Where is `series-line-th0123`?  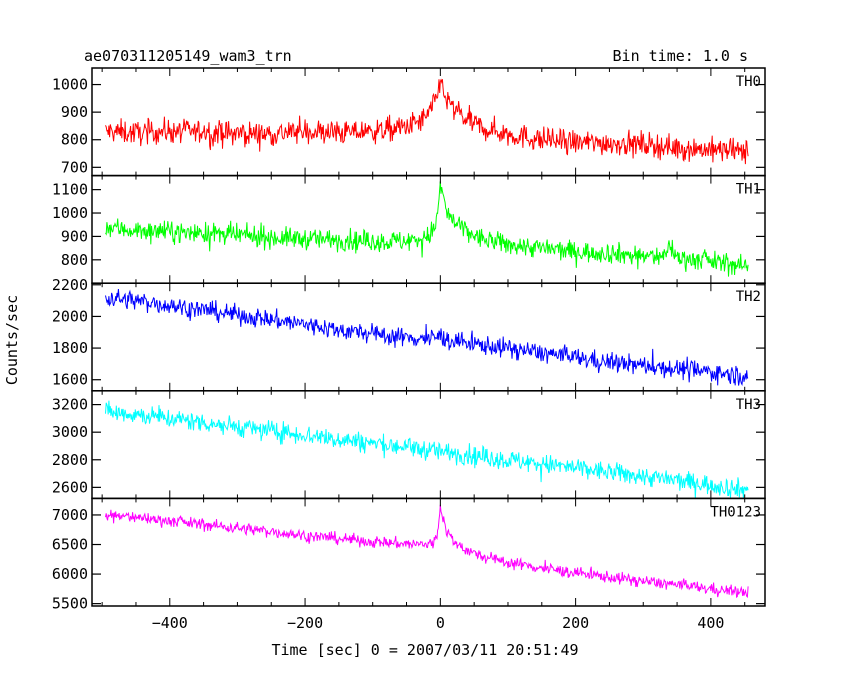 series-line-th0123 is located at coordinates (427, 551).